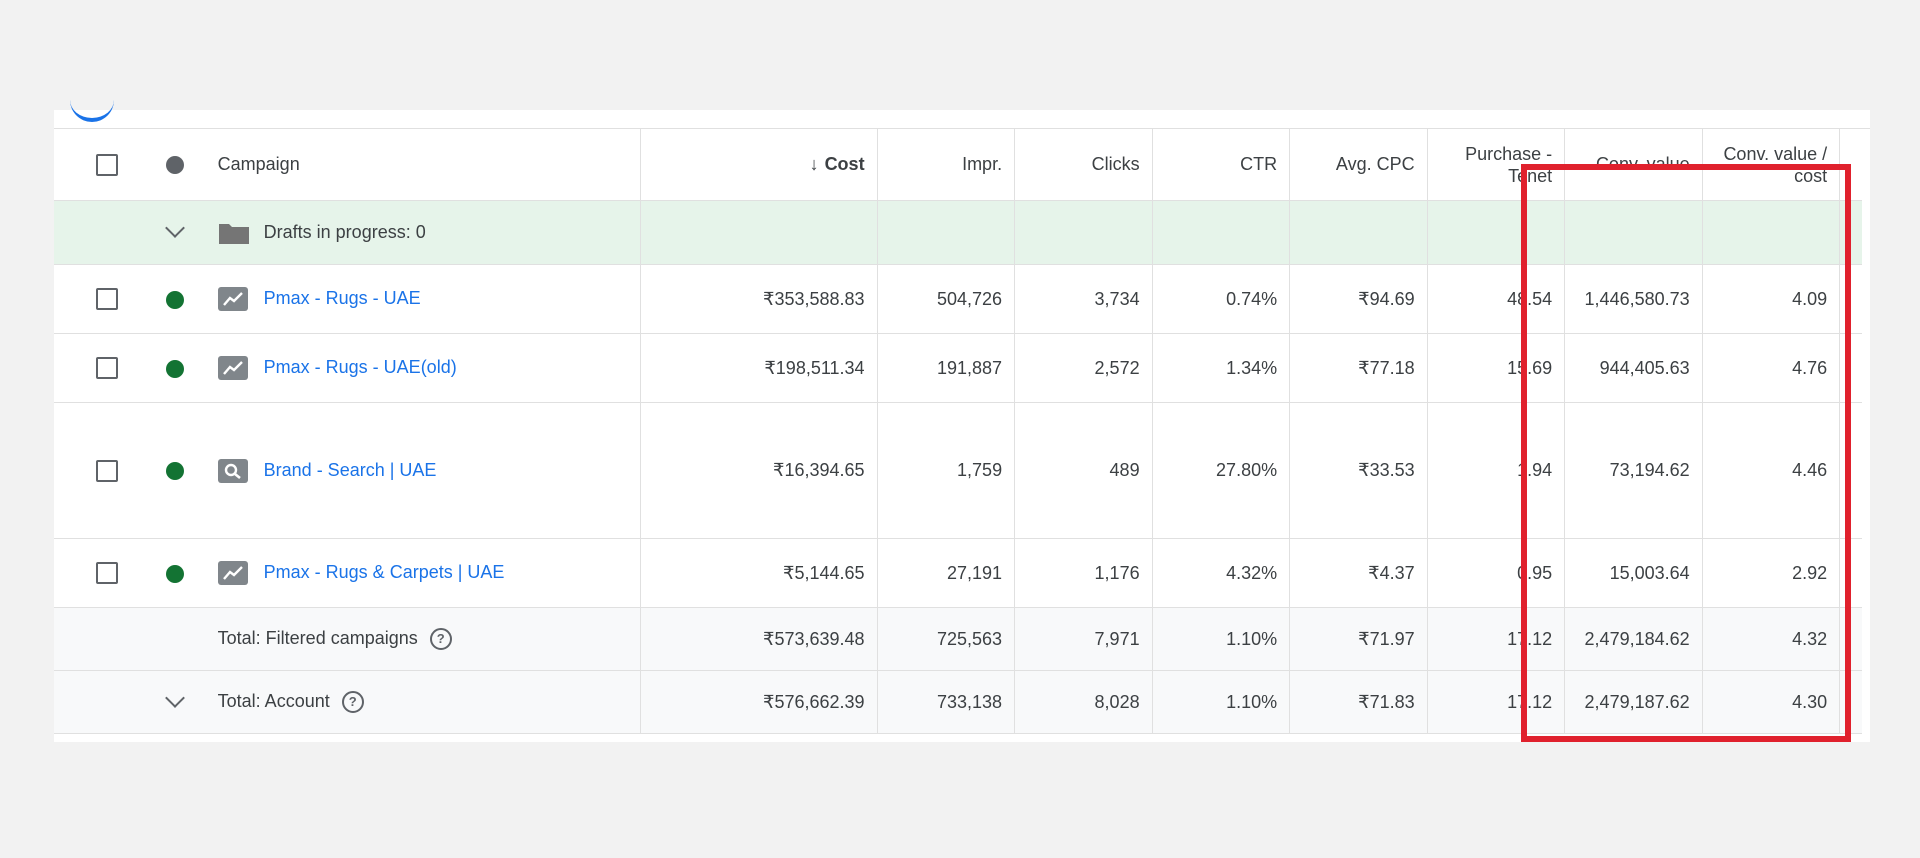 This screenshot has width=1920, height=858. What do you see at coordinates (1084, 639) in the screenshot?
I see `total-clicks-cell: 7,971` at bounding box center [1084, 639].